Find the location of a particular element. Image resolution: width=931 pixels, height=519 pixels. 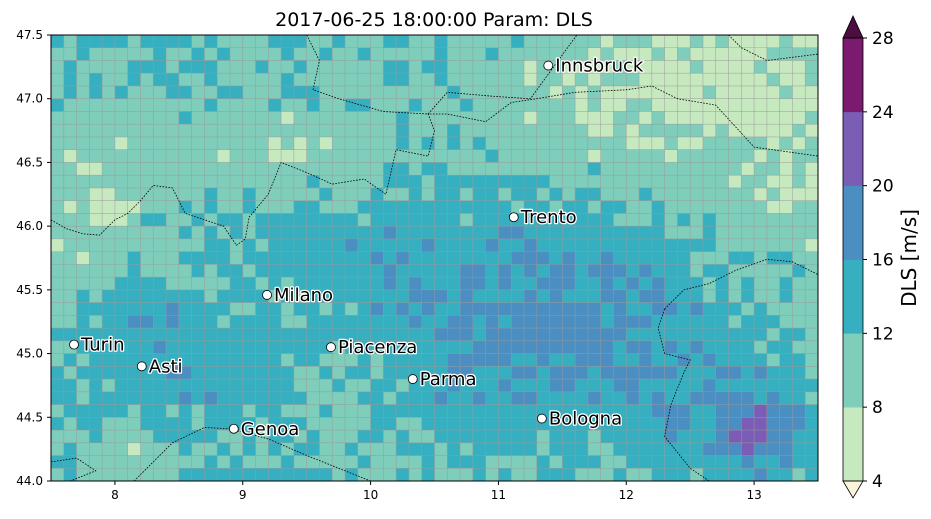

border-france is located at coordinates (74, 469).